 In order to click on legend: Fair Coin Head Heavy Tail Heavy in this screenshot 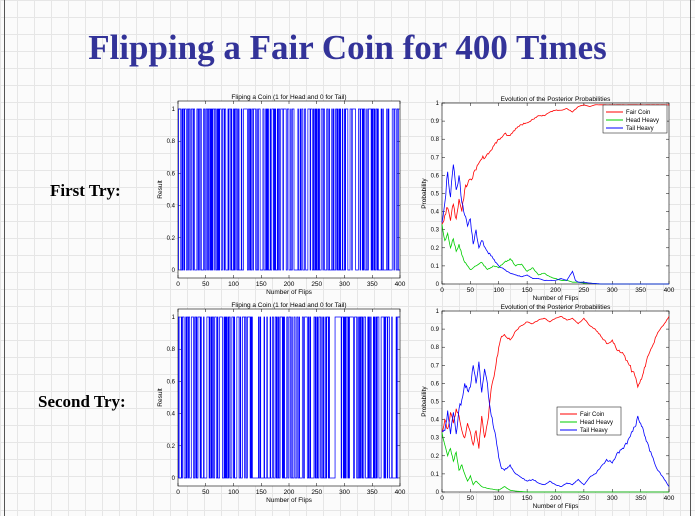, I will do `click(635, 119)`.